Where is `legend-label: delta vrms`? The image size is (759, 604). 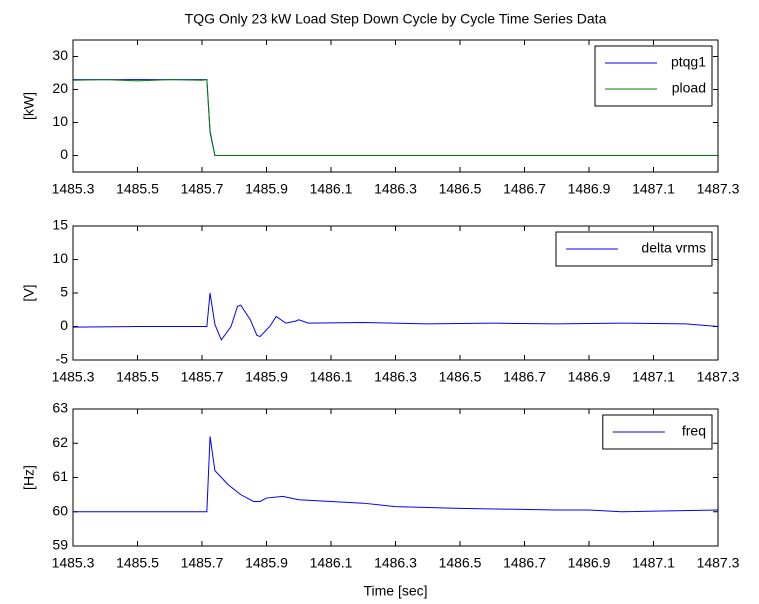 legend-label: delta vrms is located at coordinates (673, 248).